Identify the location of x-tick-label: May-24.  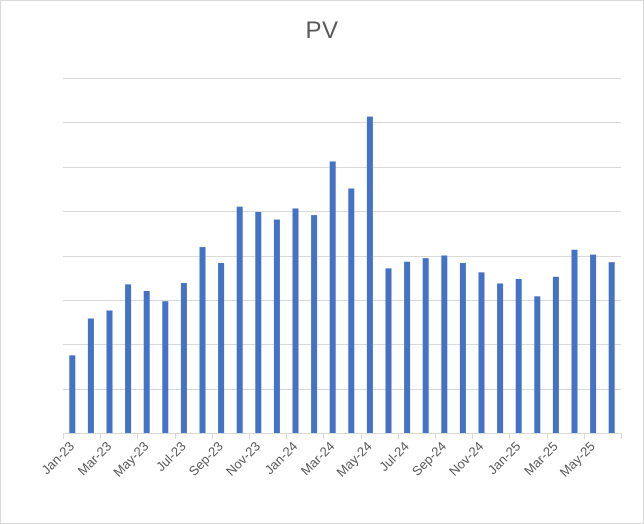
(353, 459).